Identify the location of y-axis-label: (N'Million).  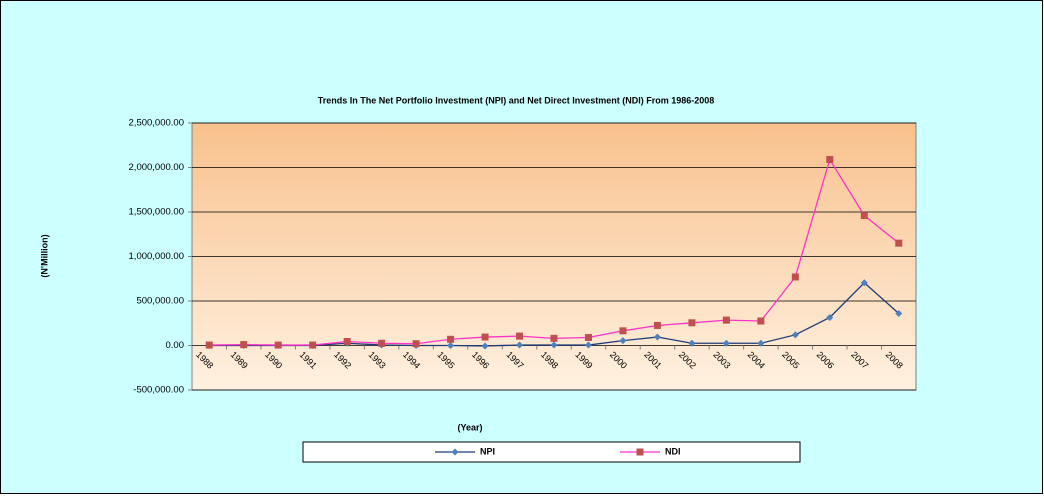
(44, 255).